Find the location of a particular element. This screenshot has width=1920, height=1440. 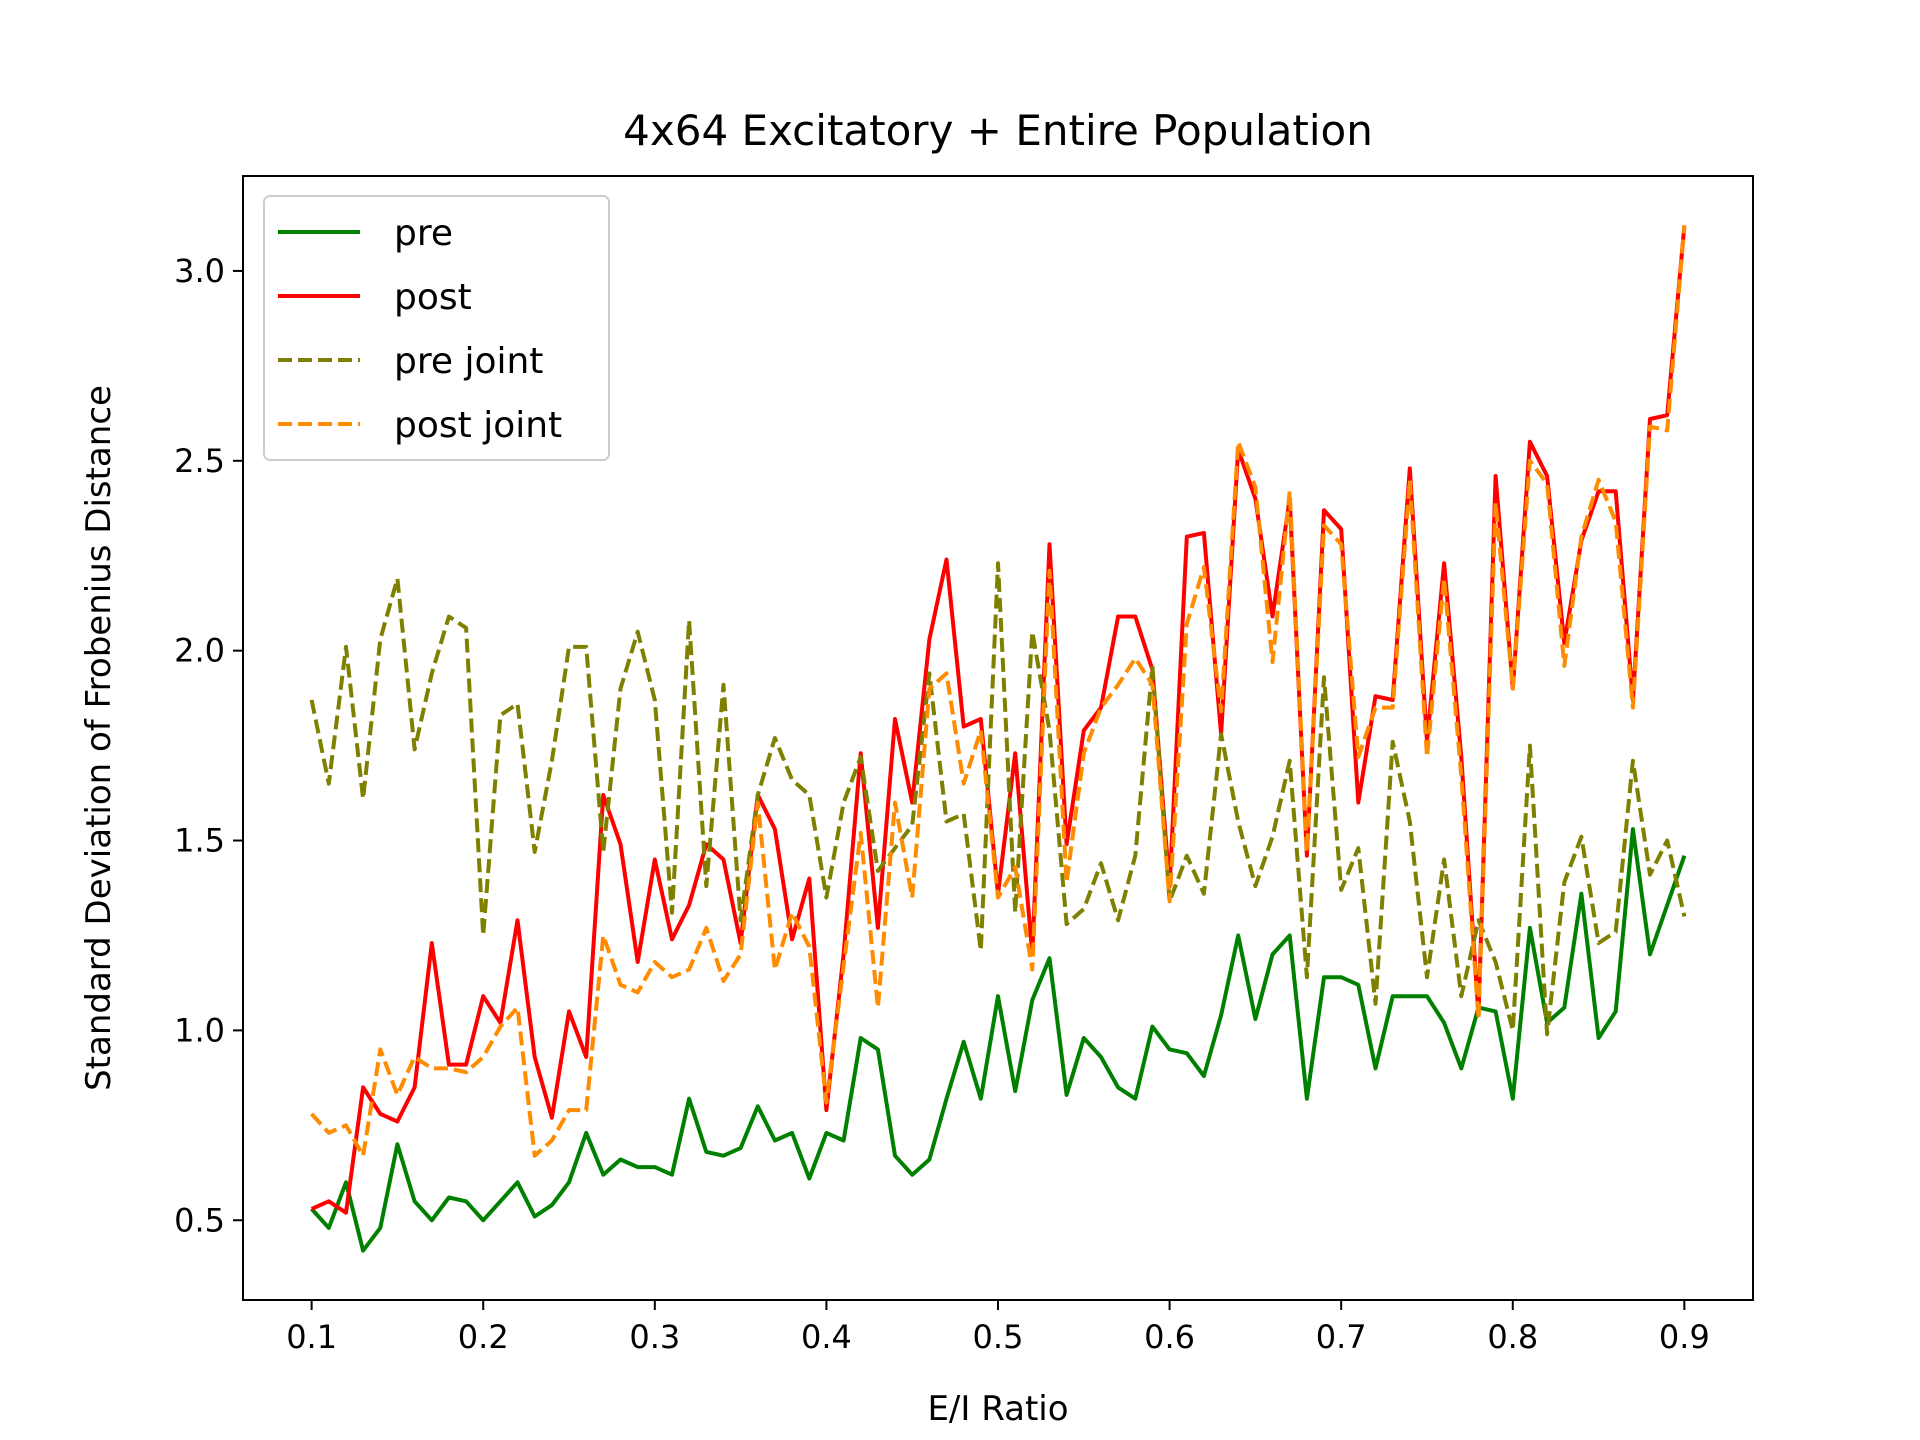

x-tick-label: 0.9 is located at coordinates (1684, 1337).